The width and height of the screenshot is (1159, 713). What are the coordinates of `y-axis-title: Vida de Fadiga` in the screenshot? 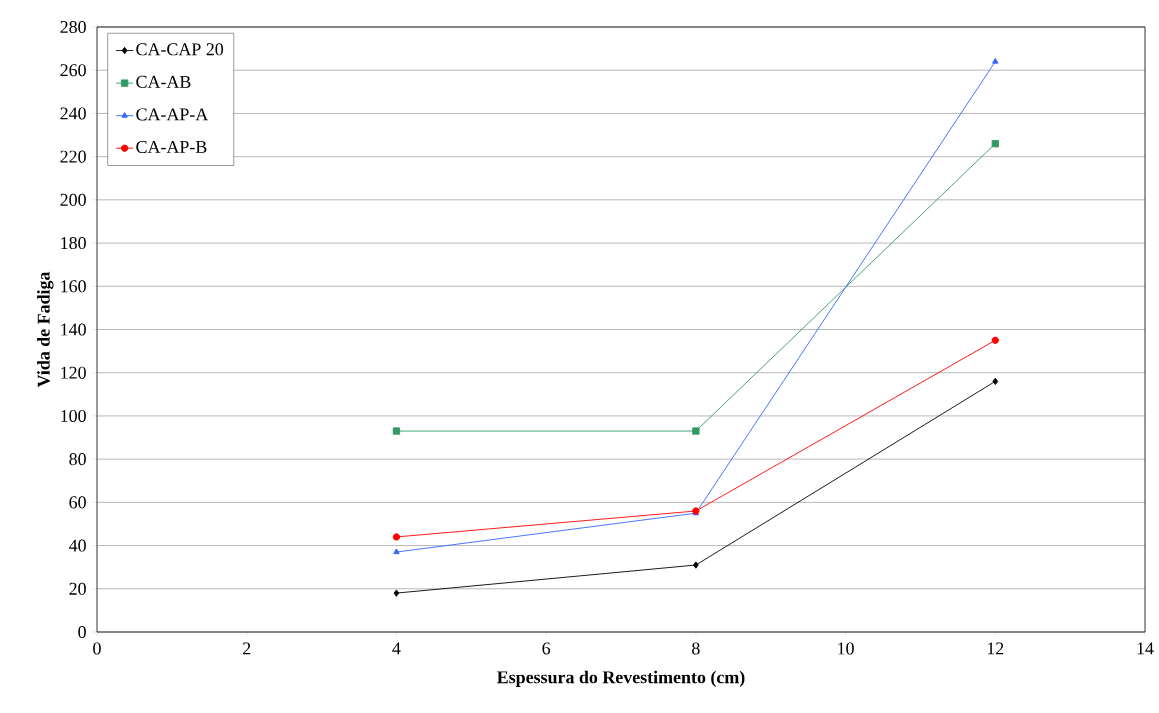 It's located at (45, 329).